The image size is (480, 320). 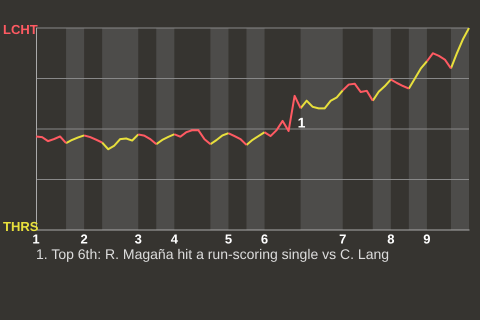 What do you see at coordinates (213, 254) in the screenshot?
I see `text: 1. Top 6th: R. Magaña hit a run-scoring single vs C. Lang` at bounding box center [213, 254].